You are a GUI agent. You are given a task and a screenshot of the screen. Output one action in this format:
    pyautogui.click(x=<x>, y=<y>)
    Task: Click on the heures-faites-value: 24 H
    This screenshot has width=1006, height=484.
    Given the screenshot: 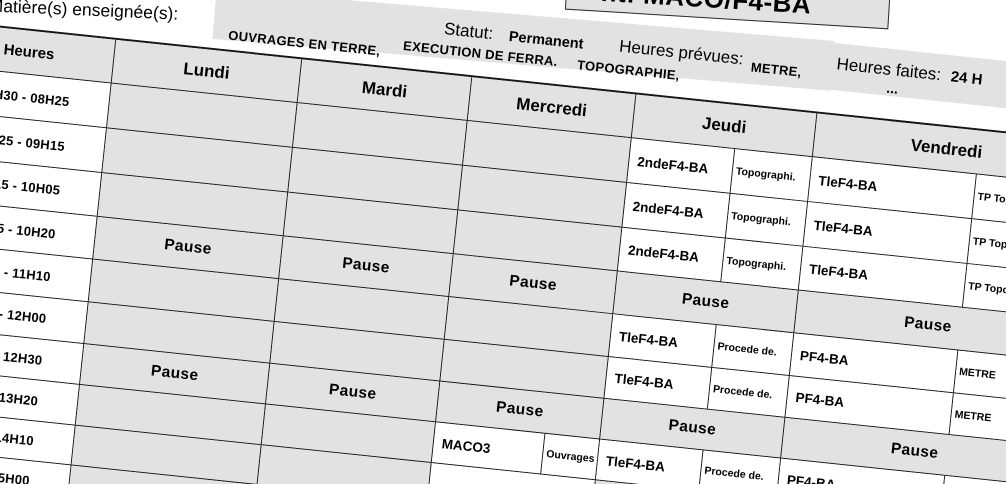 What is the action you would take?
    pyautogui.click(x=966, y=78)
    